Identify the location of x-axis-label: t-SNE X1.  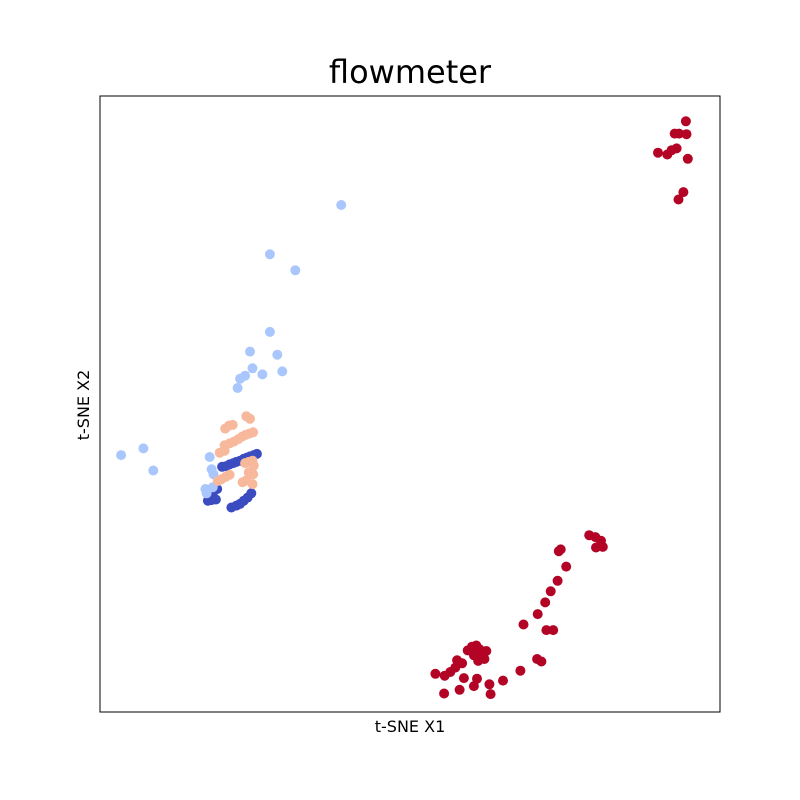
(410, 726).